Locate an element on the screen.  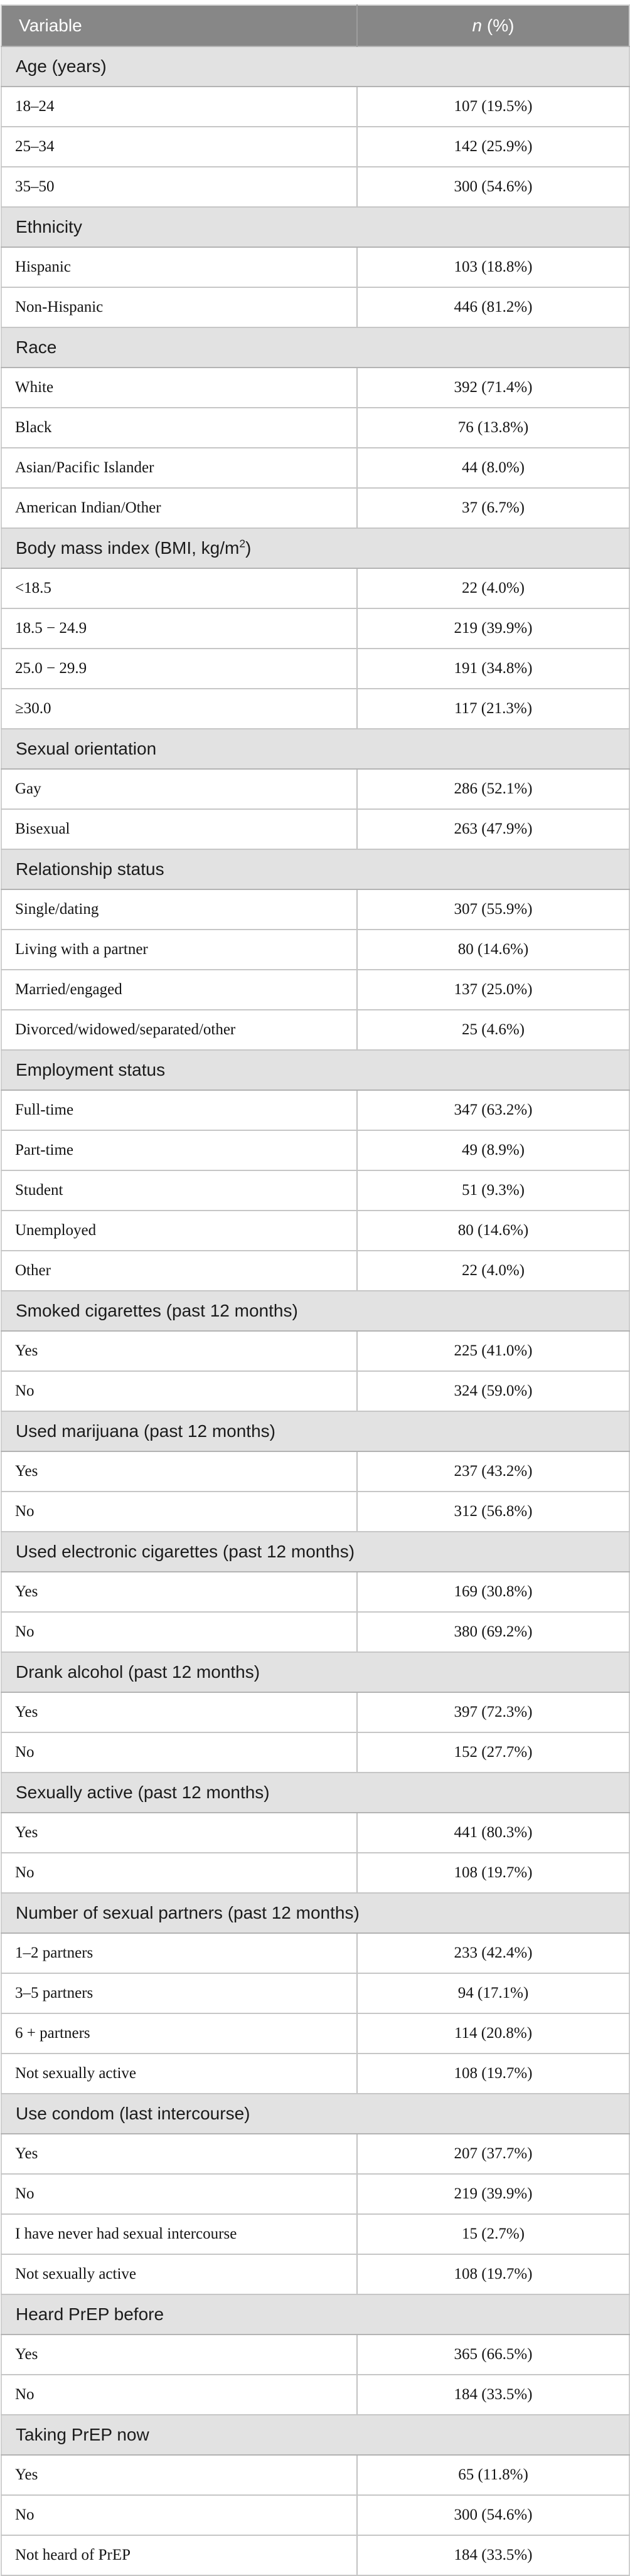
section-header-row: Age (years) is located at coordinates (315, 66).